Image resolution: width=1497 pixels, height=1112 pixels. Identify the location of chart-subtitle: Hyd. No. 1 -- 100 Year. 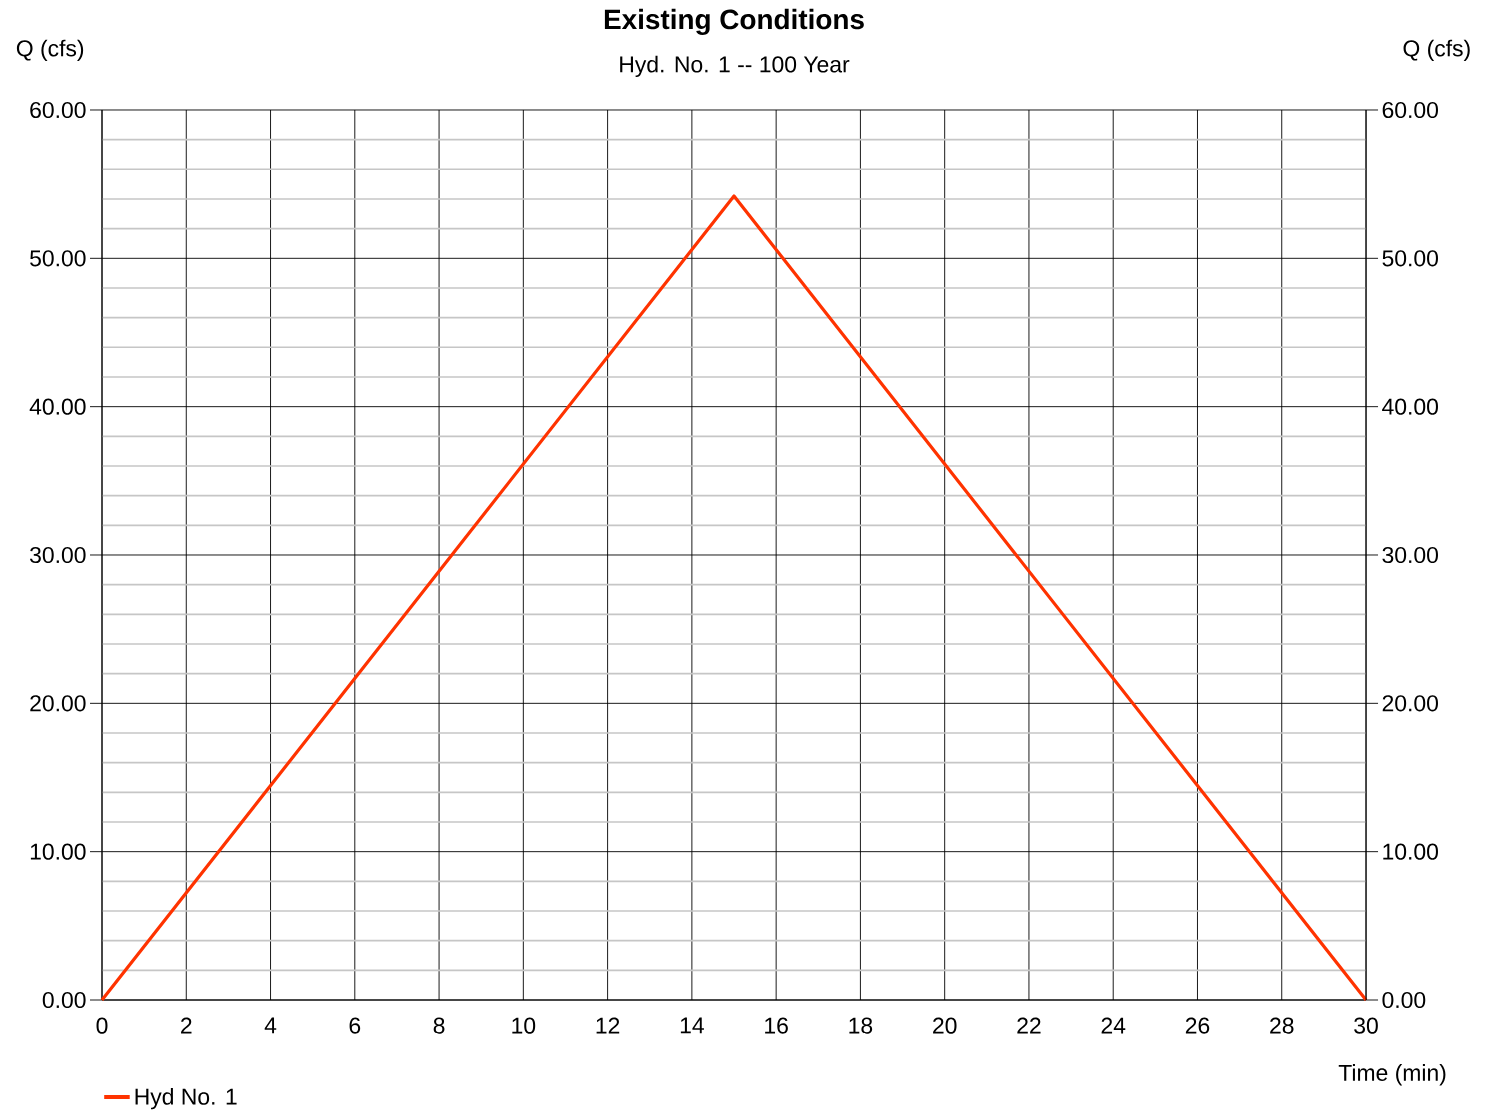
(735, 66).